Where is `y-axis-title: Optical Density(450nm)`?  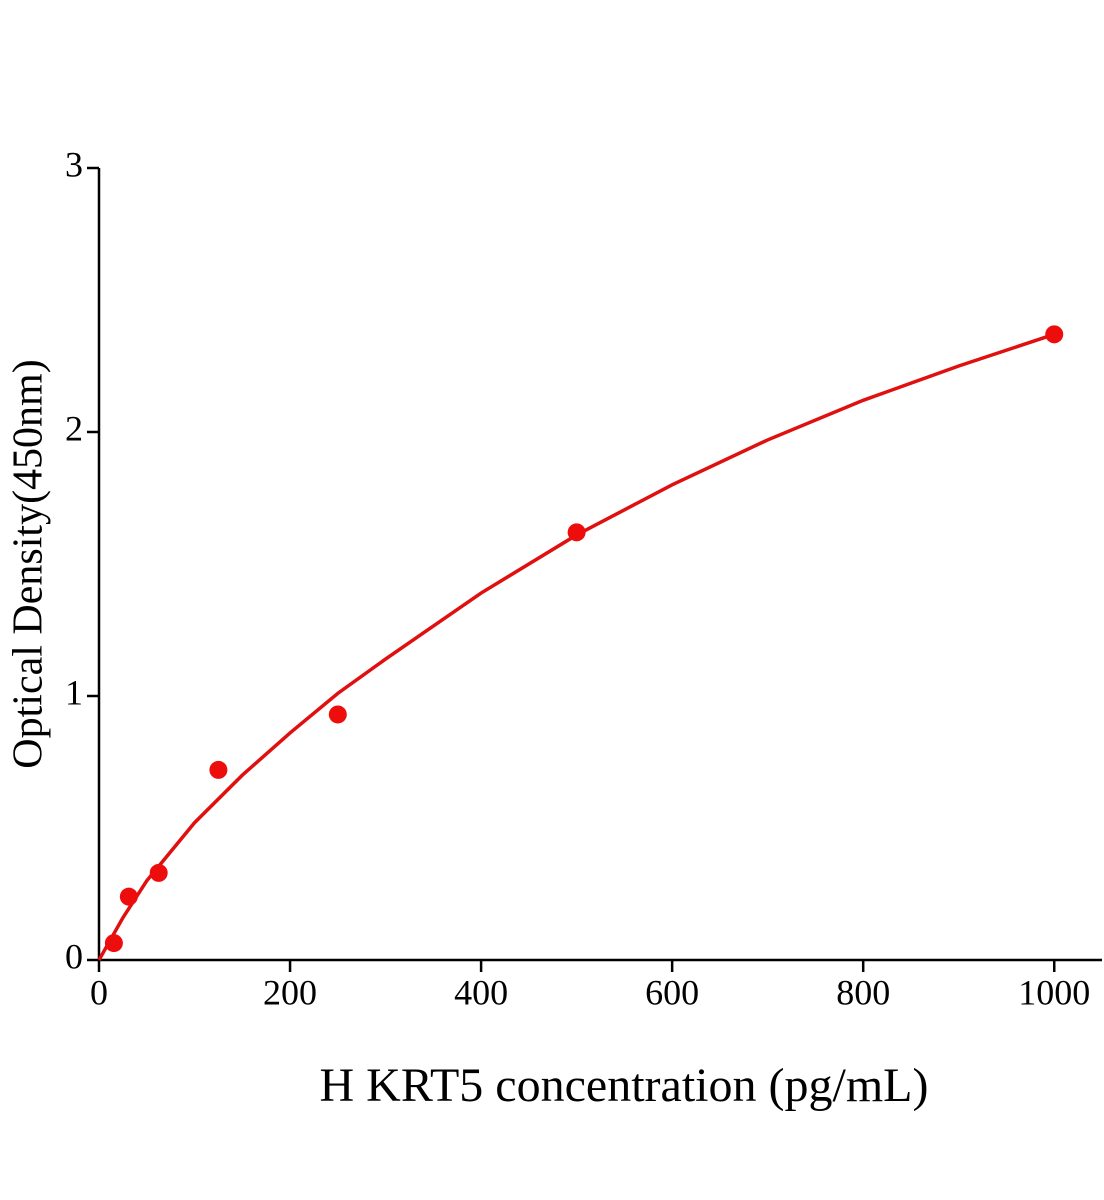 y-axis-title: Optical Density(450nm) is located at coordinates (29, 563).